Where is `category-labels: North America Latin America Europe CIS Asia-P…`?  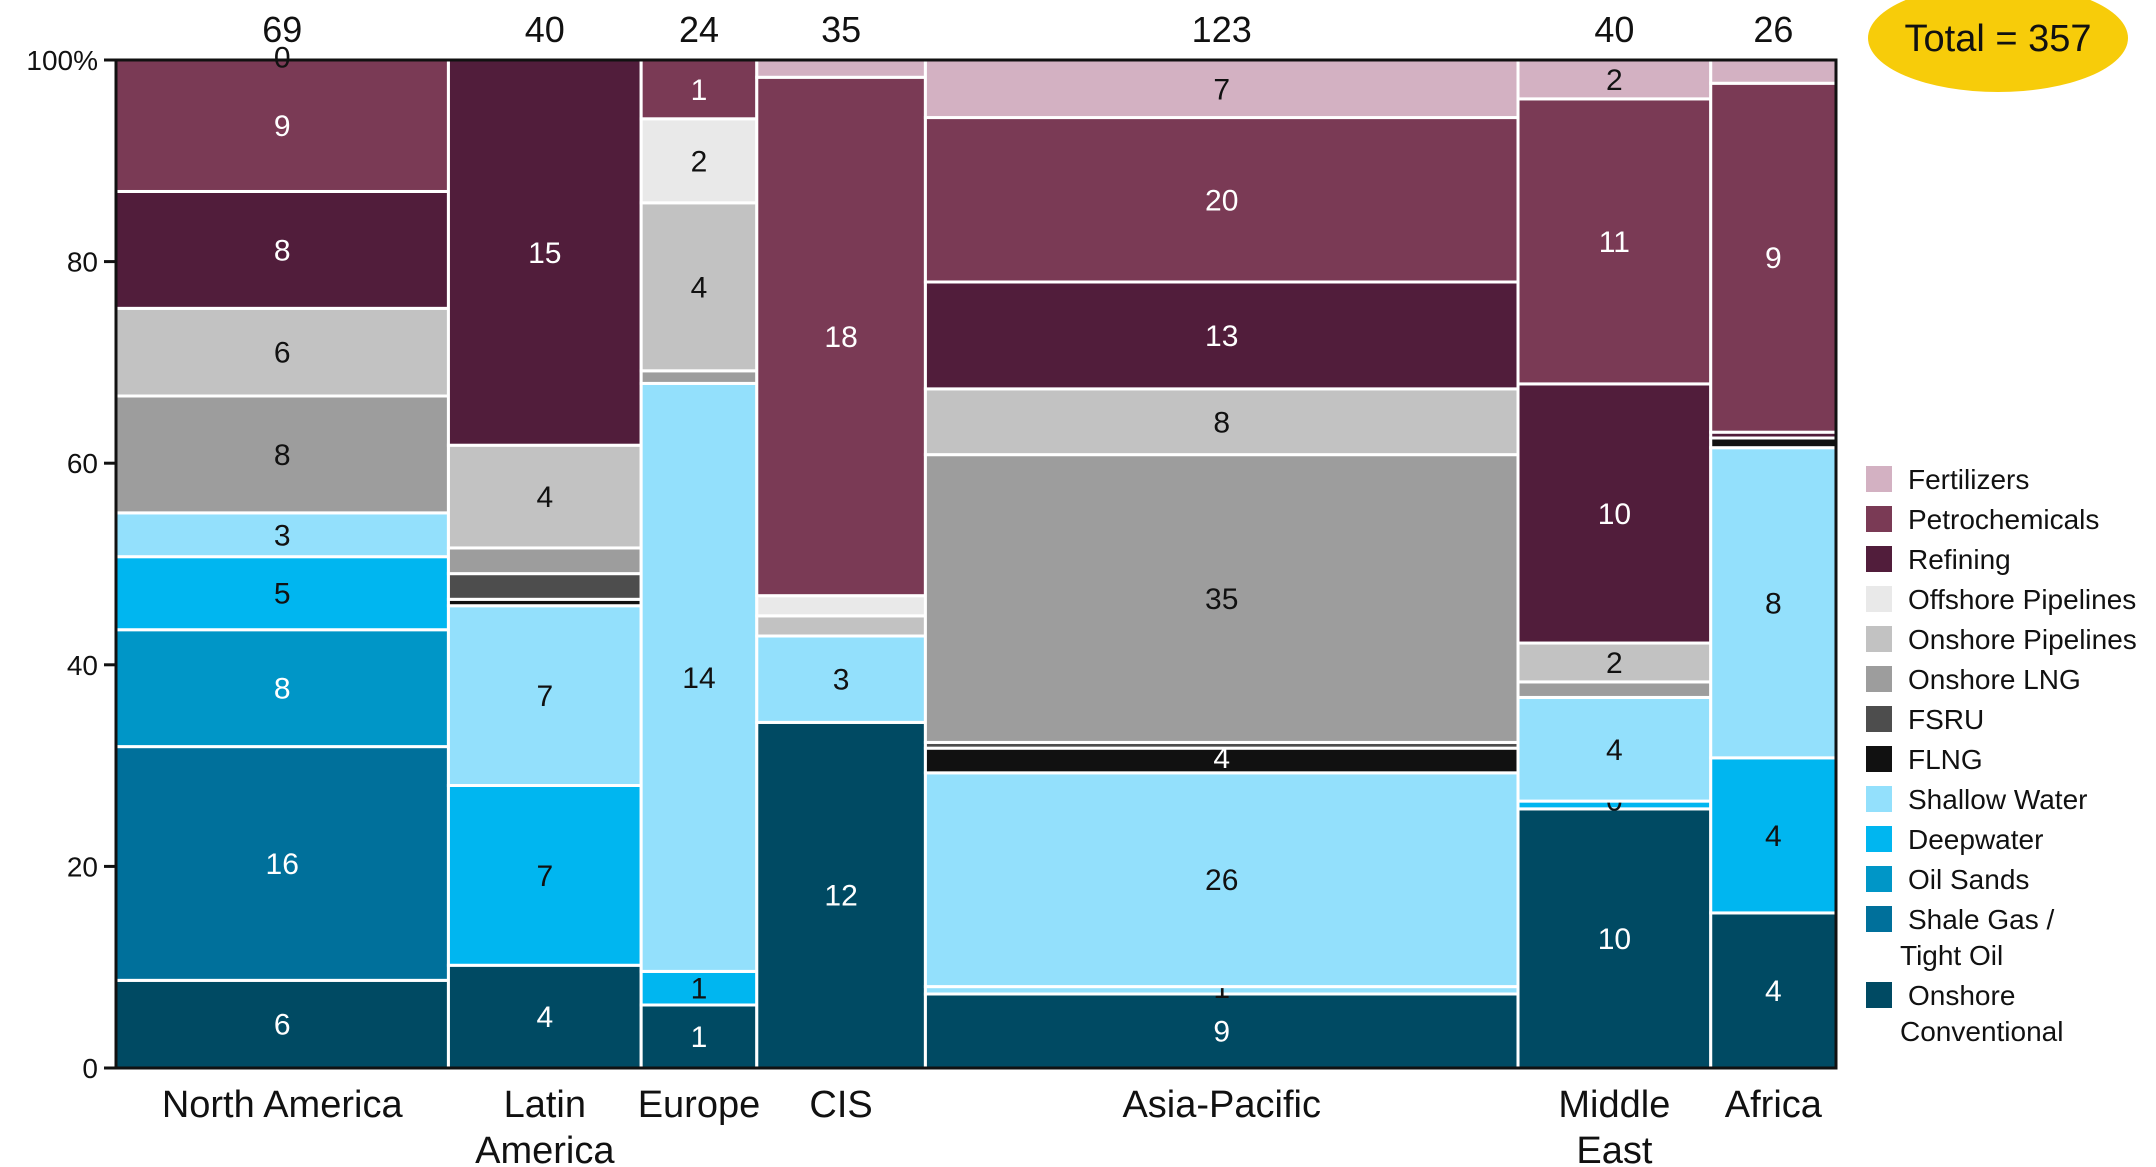
category-labels: North America Latin America Europe CIS Asia-P… is located at coordinates (992, 1125).